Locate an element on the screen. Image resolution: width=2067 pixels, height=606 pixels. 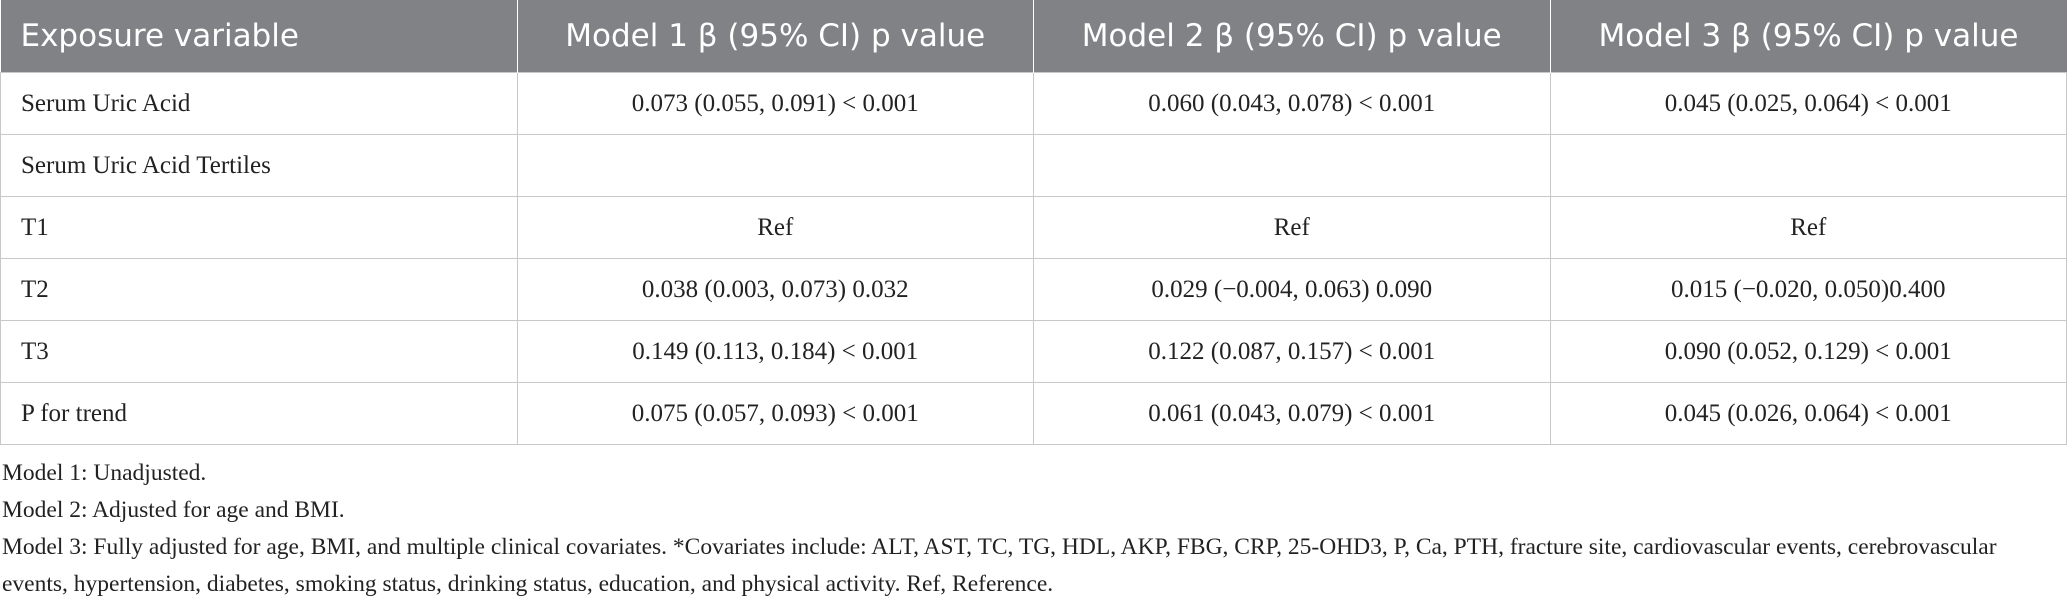
footnote: Model 1: Unadjusted. is located at coordinates (104, 473).